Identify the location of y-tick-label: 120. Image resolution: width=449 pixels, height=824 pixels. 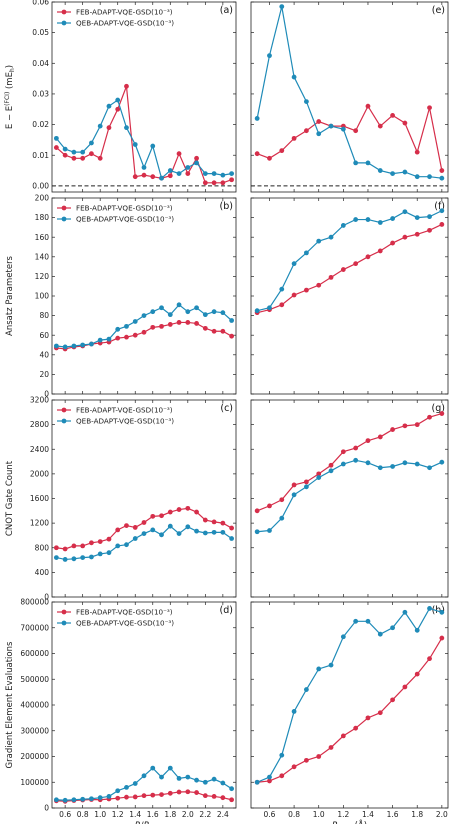
(42, 276).